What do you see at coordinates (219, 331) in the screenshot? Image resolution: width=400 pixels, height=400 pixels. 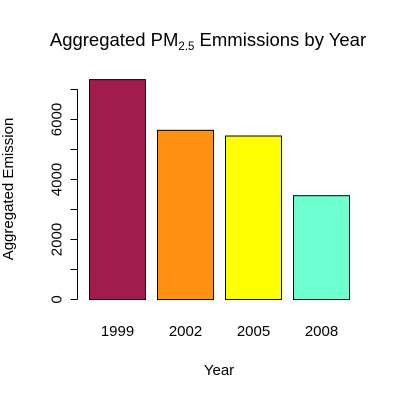 I see `x-axis-tick-labels: 1999 2002 2005 2008` at bounding box center [219, 331].